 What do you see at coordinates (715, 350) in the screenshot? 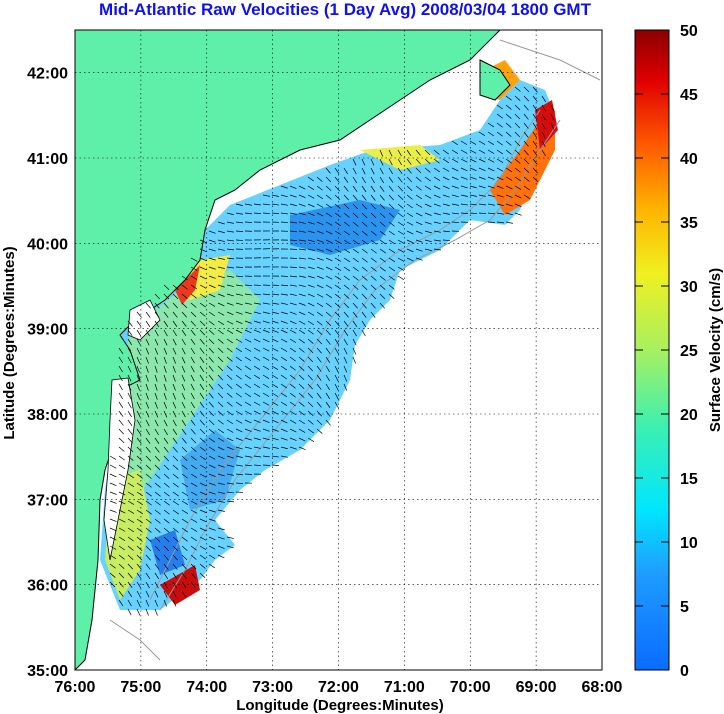
I see `colorbar-label: Surface Velocity (cm/s)` at bounding box center [715, 350].